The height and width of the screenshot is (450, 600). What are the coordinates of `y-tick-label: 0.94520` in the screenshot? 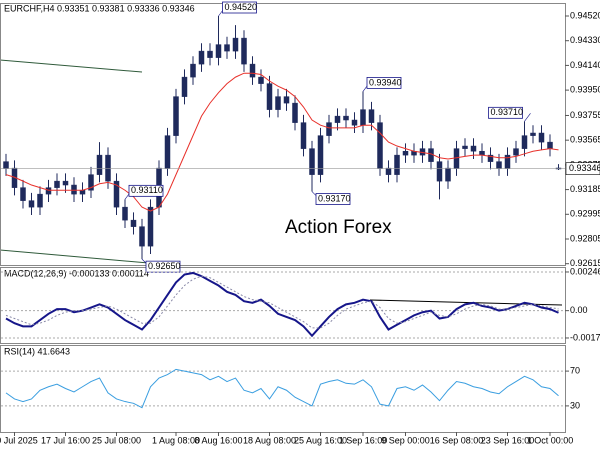 It's located at (585, 15).